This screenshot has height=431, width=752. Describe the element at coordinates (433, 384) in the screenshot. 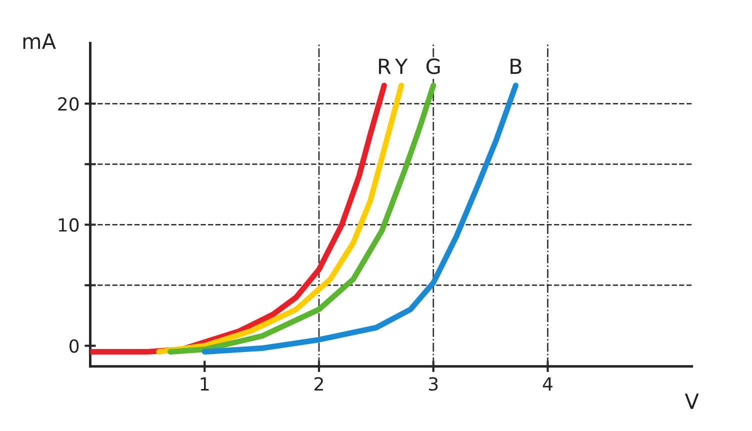

I see `x-tick-label: 3` at that location.